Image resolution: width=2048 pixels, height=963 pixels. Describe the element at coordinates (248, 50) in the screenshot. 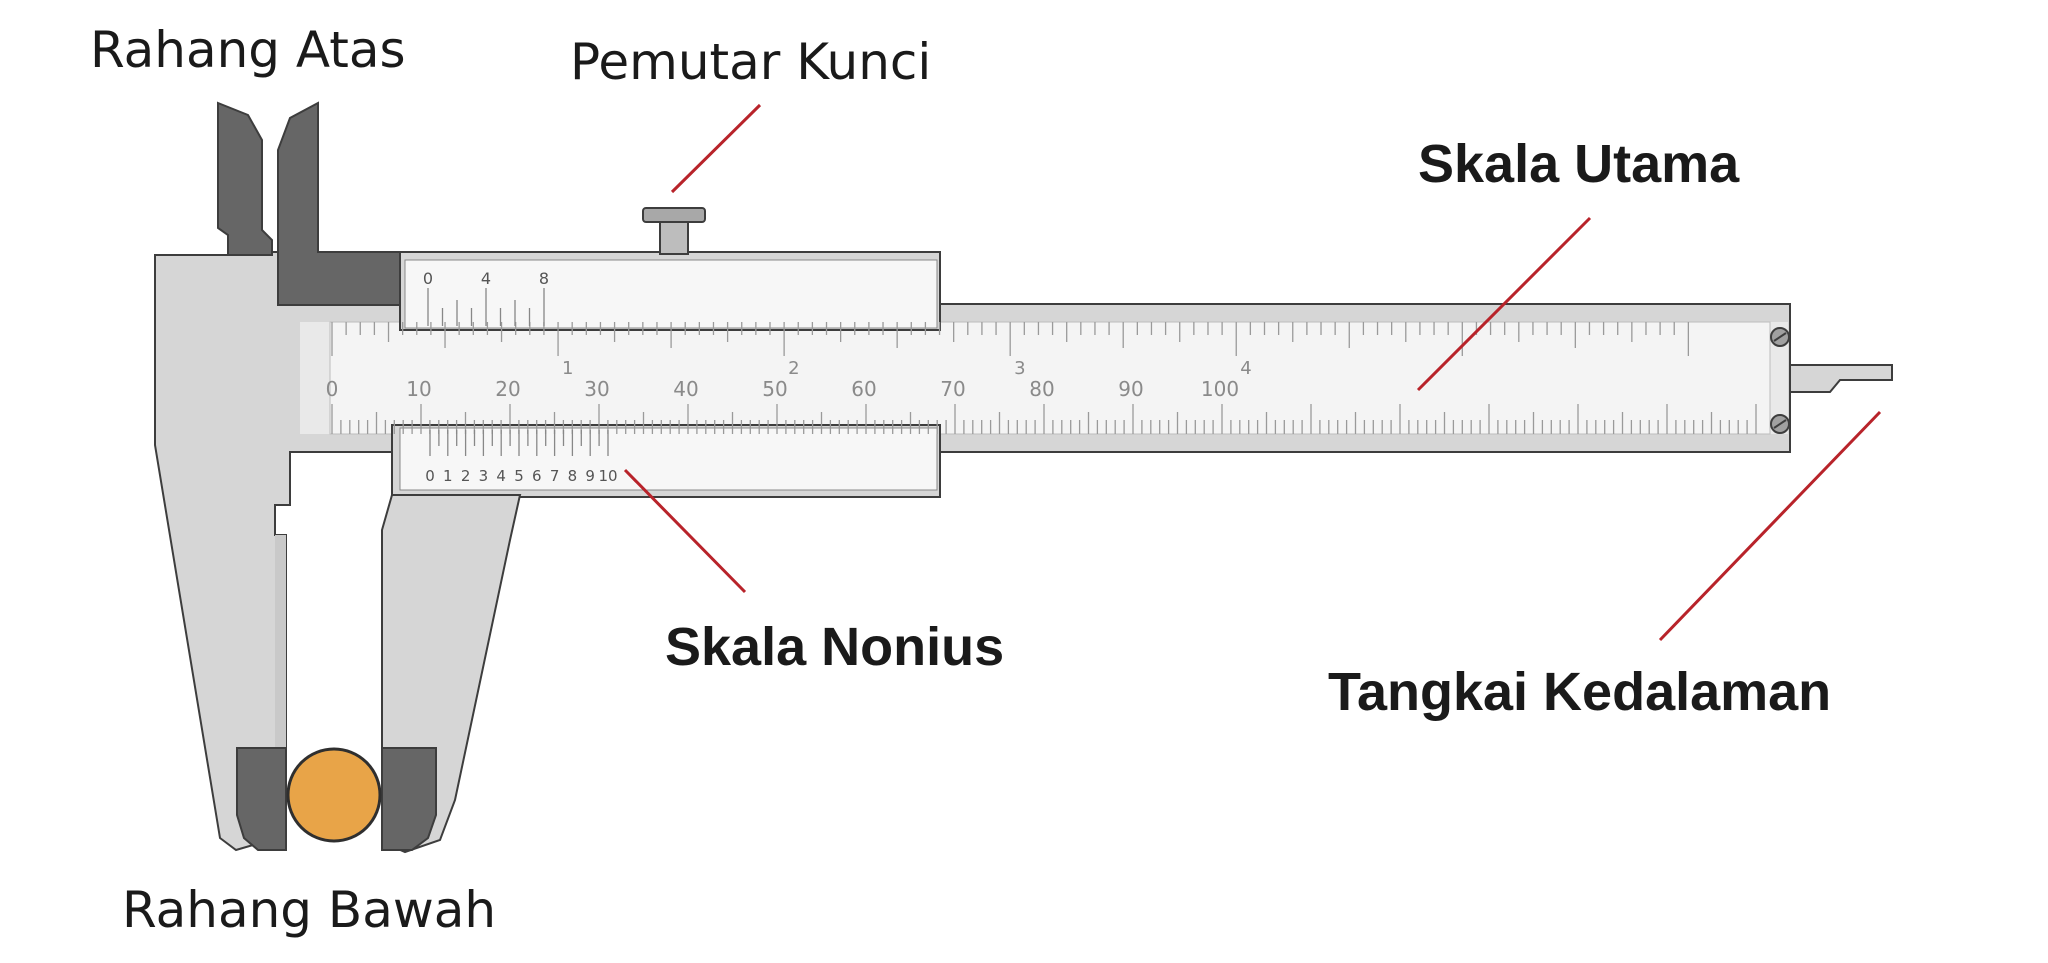

I see `label-upper-jaw: Rahang Atas` at that location.